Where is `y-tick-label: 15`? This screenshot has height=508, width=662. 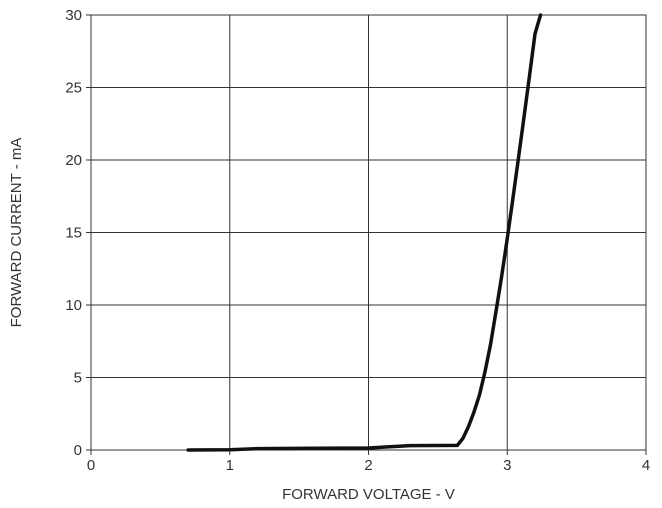 y-tick-label: 15 is located at coordinates (73, 233).